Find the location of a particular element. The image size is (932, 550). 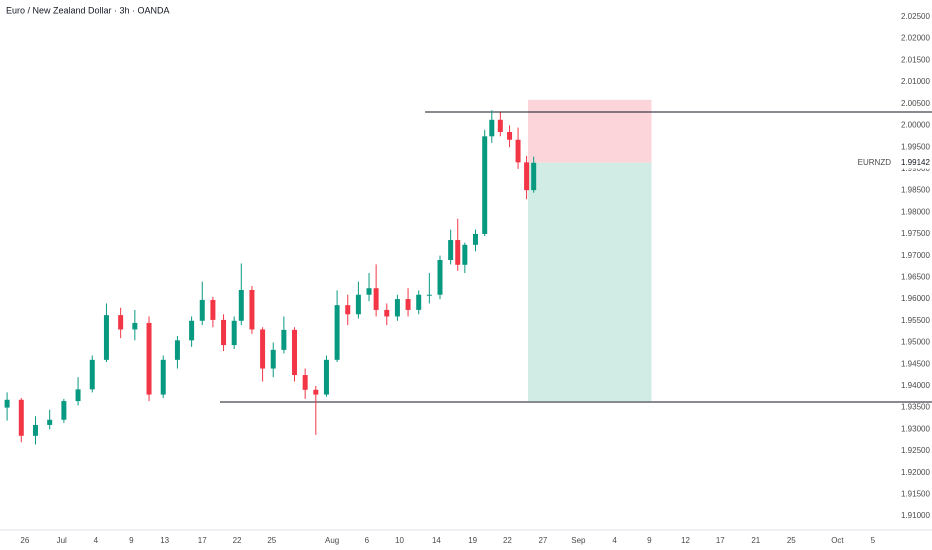

x-tick-label: 19 is located at coordinates (472, 540).